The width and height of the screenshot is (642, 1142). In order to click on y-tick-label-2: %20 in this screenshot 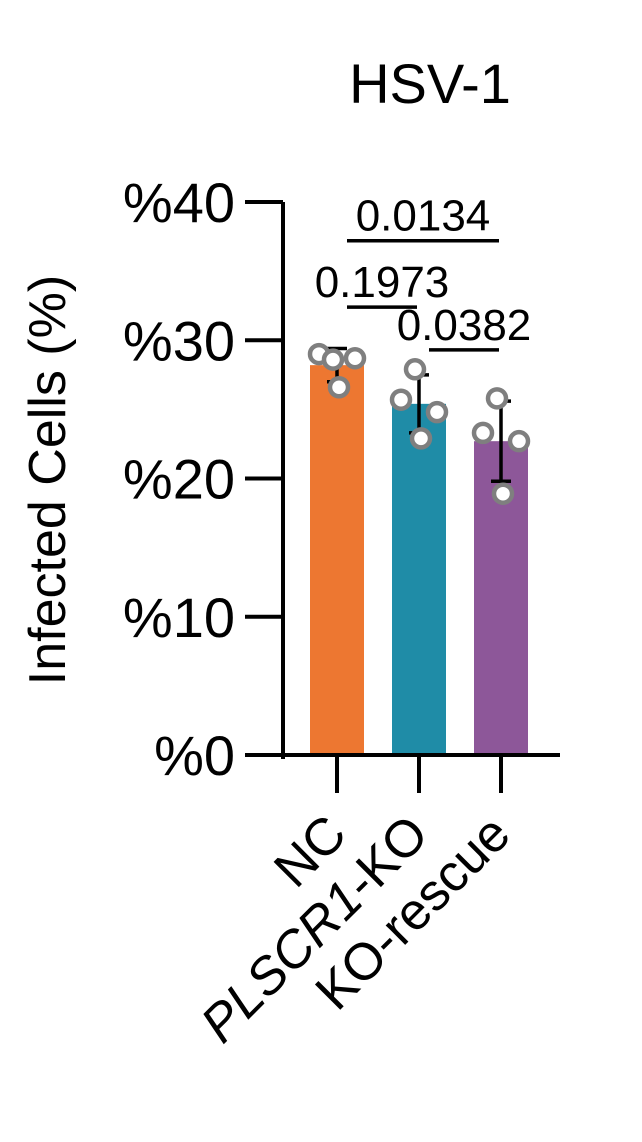, I will do `click(179, 479)`.